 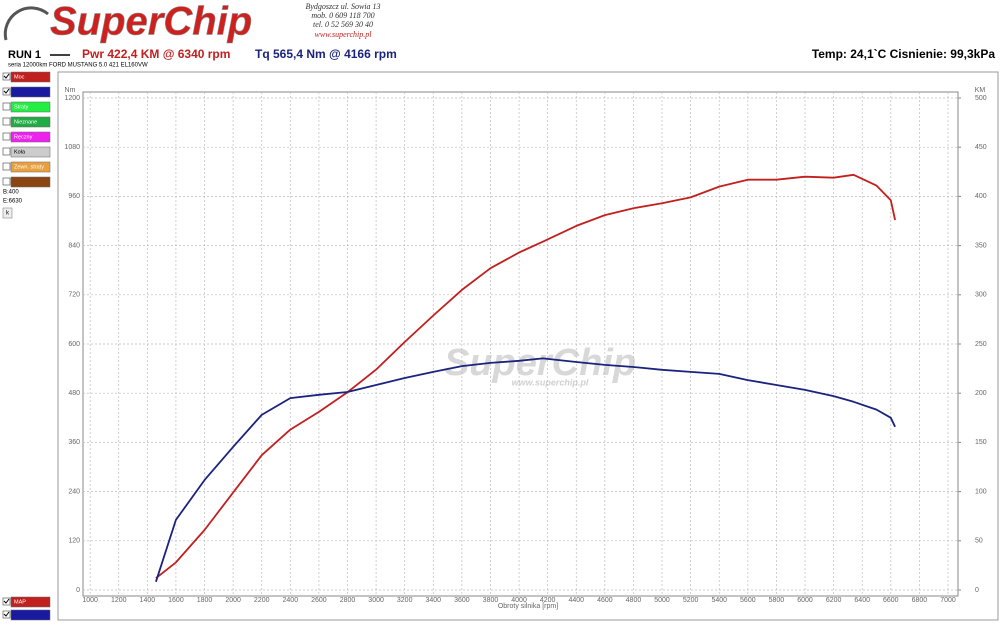 What do you see at coordinates (342, 15) in the screenshot?
I see `address: mob. 0 609 118 700` at bounding box center [342, 15].